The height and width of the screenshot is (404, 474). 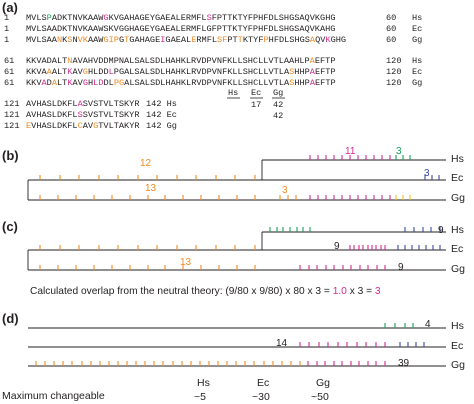 What do you see at coordinates (273, 18) in the screenshot?
I see `residue-segment: FPTTKTYFPHFDLSHGSAQVKGHG` at bounding box center [273, 18].